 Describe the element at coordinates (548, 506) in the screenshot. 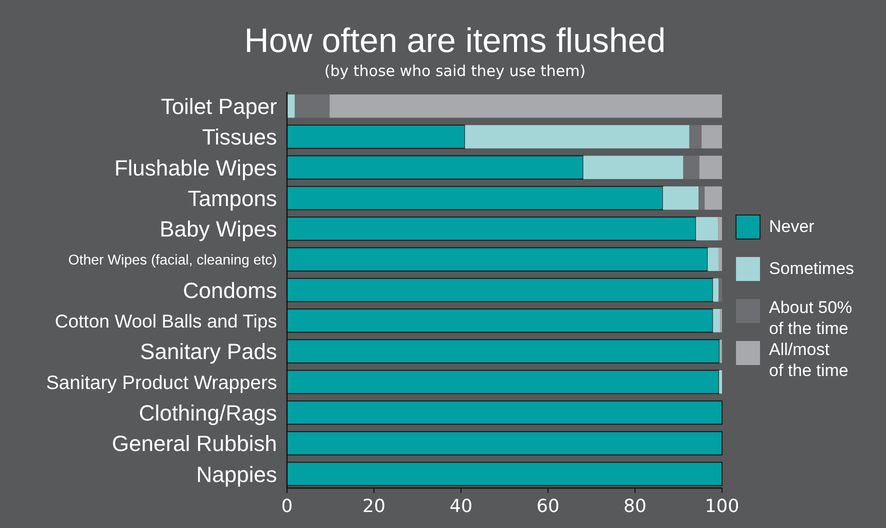

I see `x-tick-label: 60` at that location.